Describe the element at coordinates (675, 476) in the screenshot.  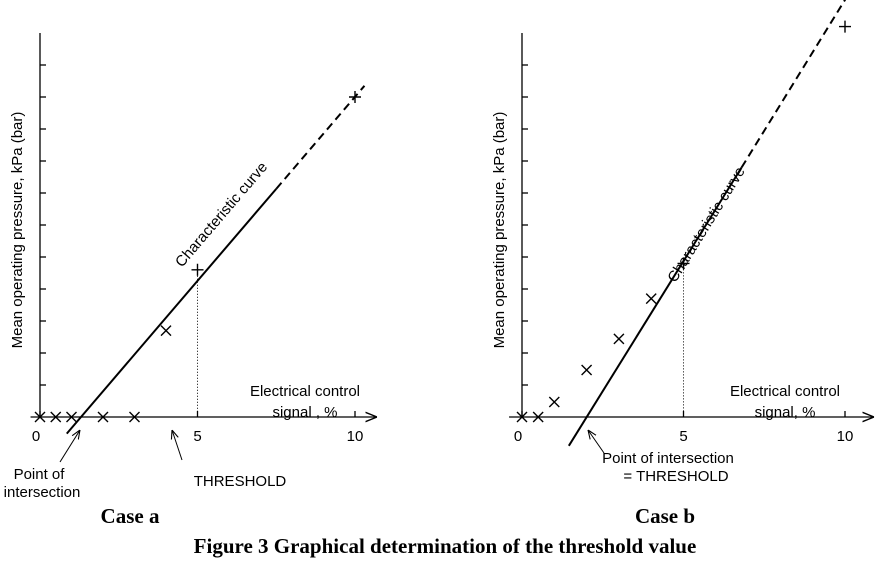
I see `intersection-note: = THRESHOLD` at that location.